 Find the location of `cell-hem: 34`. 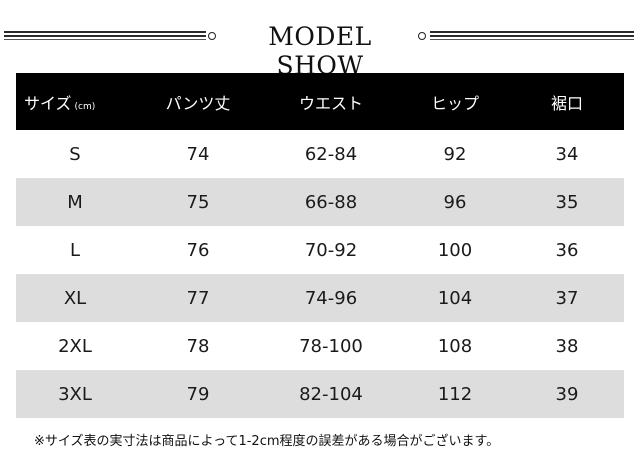

cell-hem: 34 is located at coordinates (567, 154).